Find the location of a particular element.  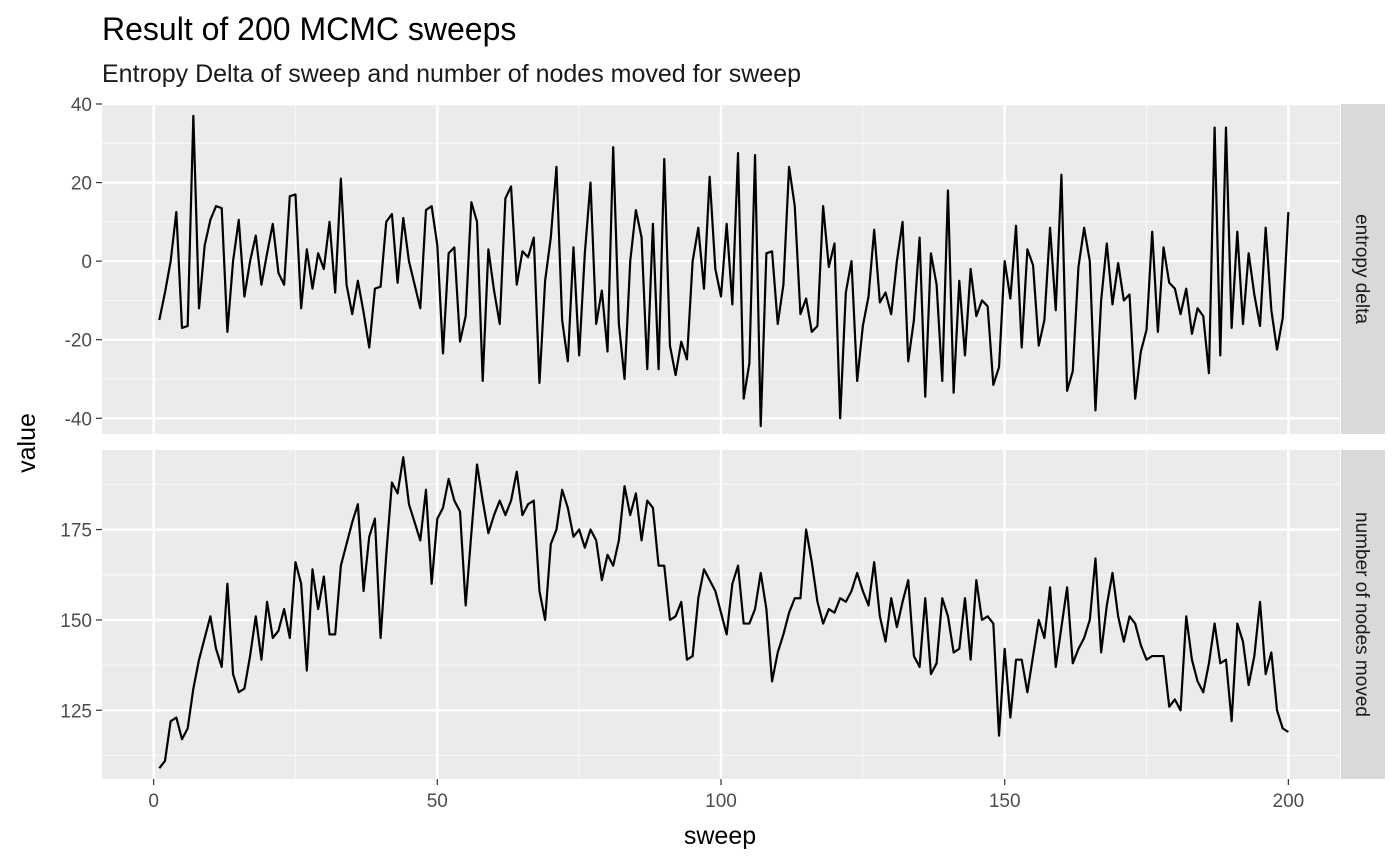

chart-title: Result of 200 MCMC sweeps is located at coordinates (309, 29).